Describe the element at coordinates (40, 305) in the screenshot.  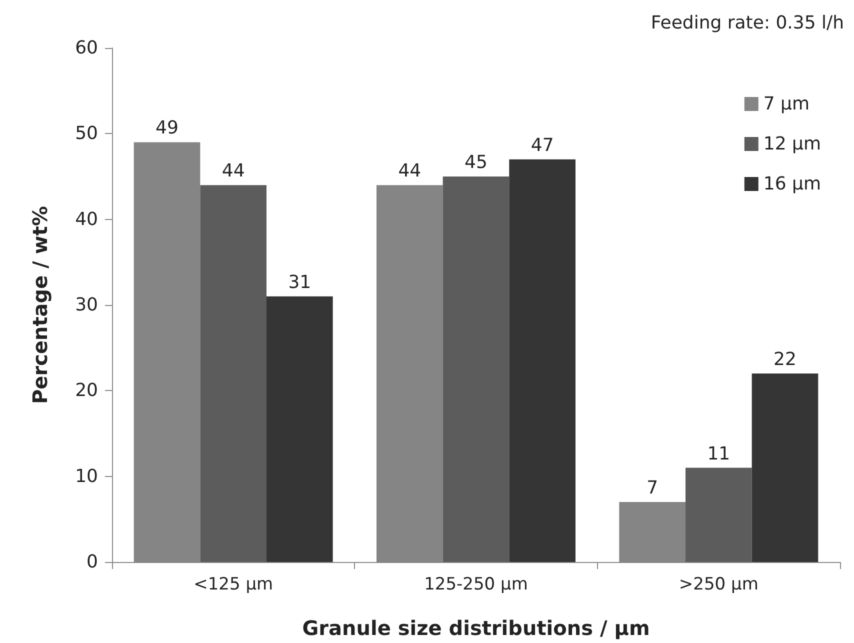
I see `y-axis-title: Percentage / wt%` at that location.